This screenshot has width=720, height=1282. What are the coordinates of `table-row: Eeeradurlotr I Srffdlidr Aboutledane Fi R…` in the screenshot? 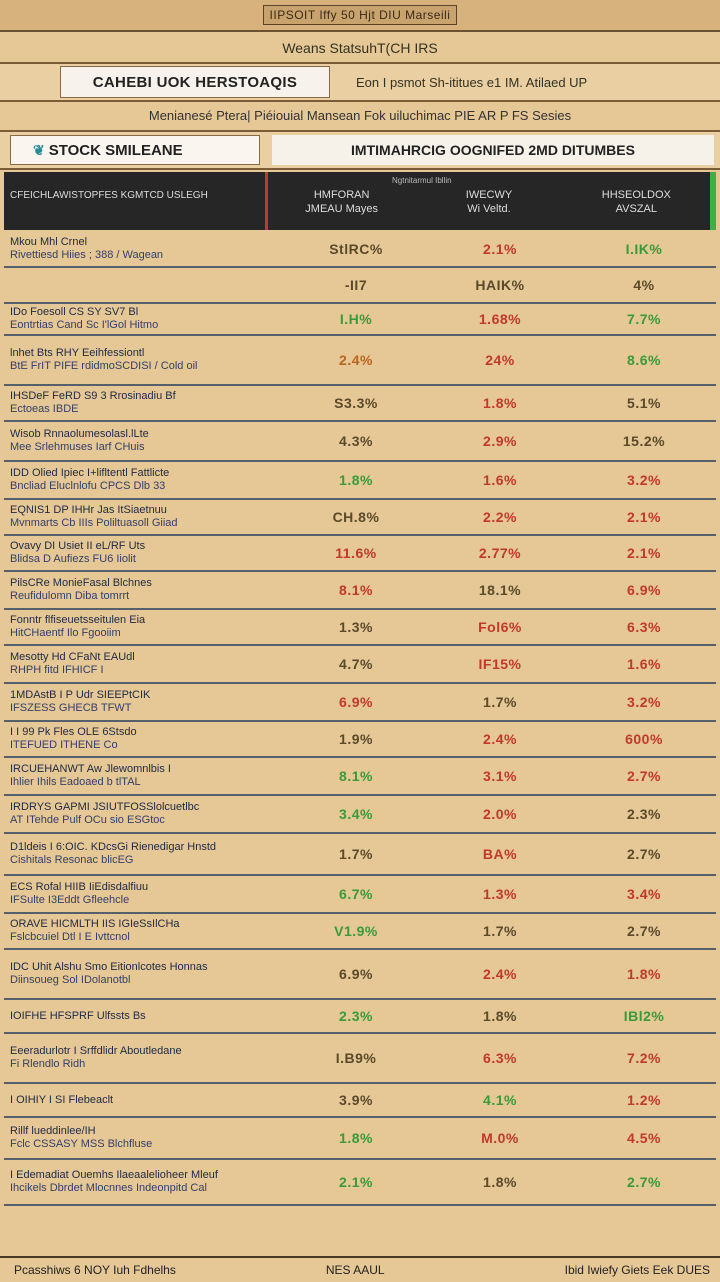 It's located at (360, 1059).